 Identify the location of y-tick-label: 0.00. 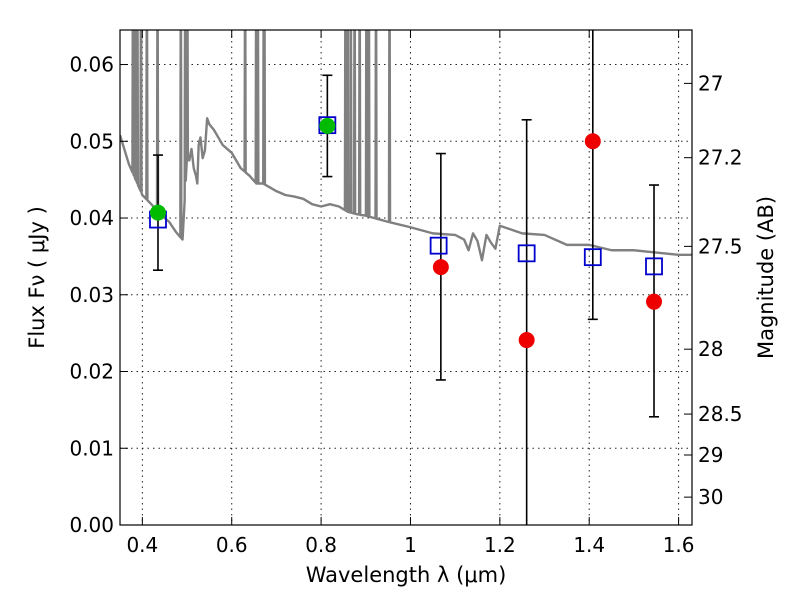
(91, 525).